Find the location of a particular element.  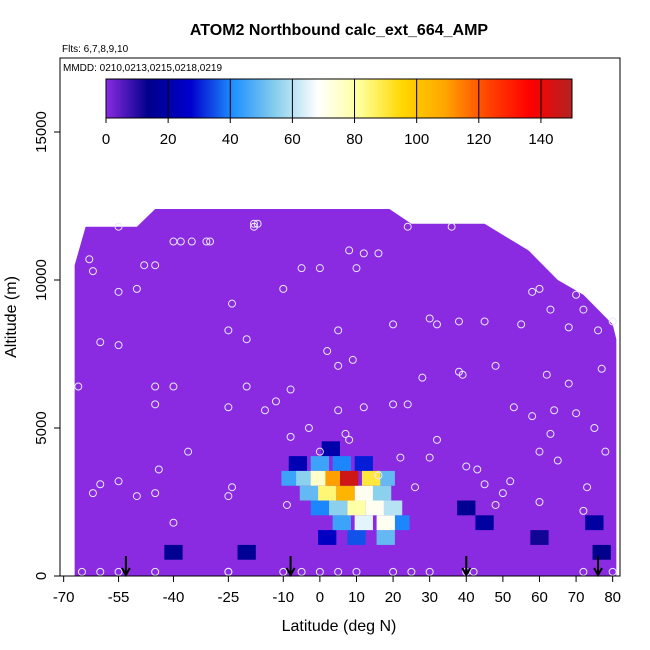

colorbar: 0 20 40 60 80 100 120 140 is located at coordinates (337, 113).